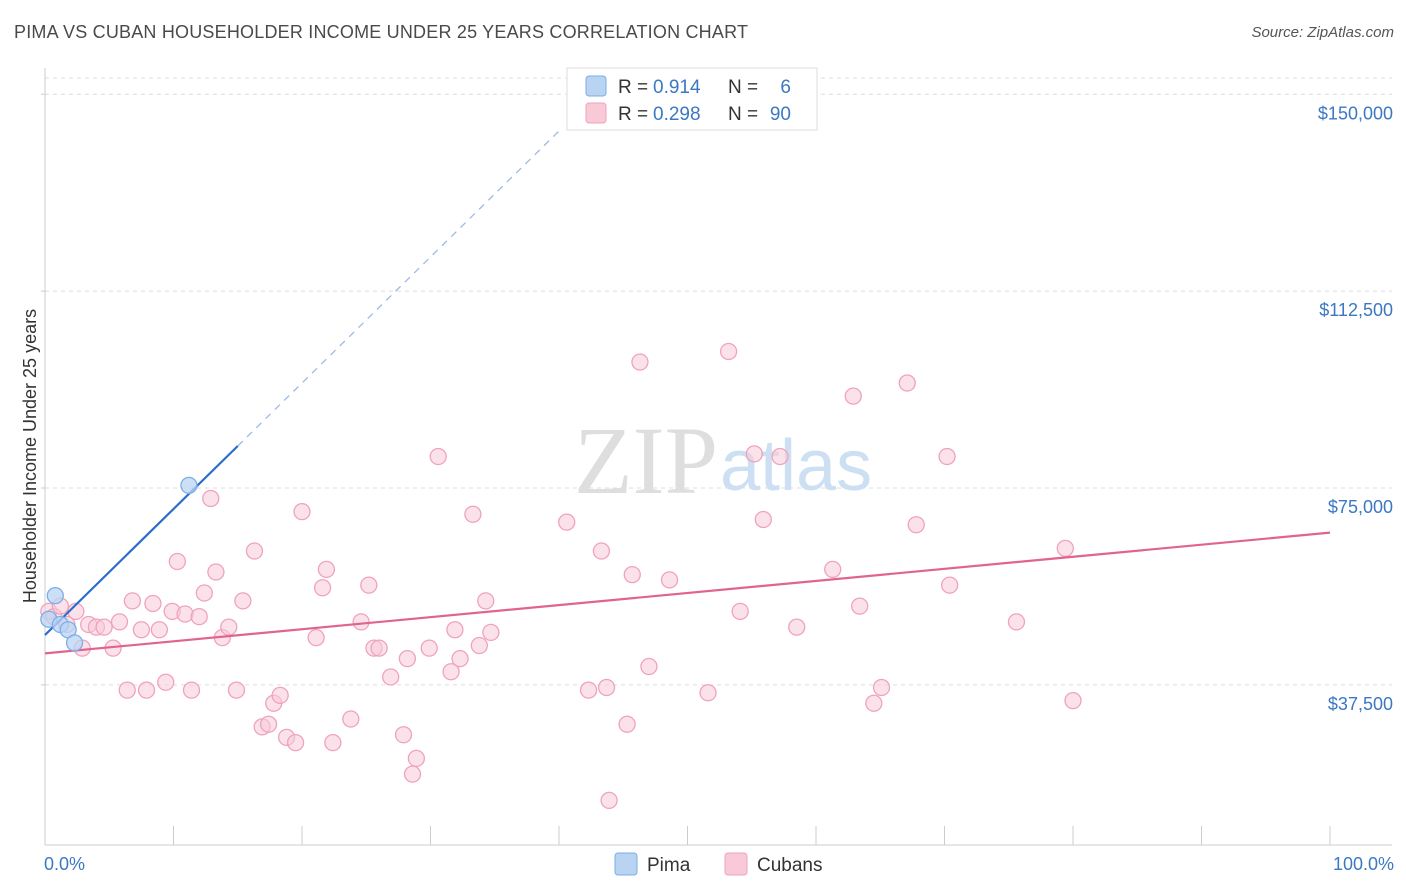 This screenshot has width=1406, height=892. I want to click on stats-legend: R = 0.914 N = 6 R = 0.298 N = 90, so click(692, 99).